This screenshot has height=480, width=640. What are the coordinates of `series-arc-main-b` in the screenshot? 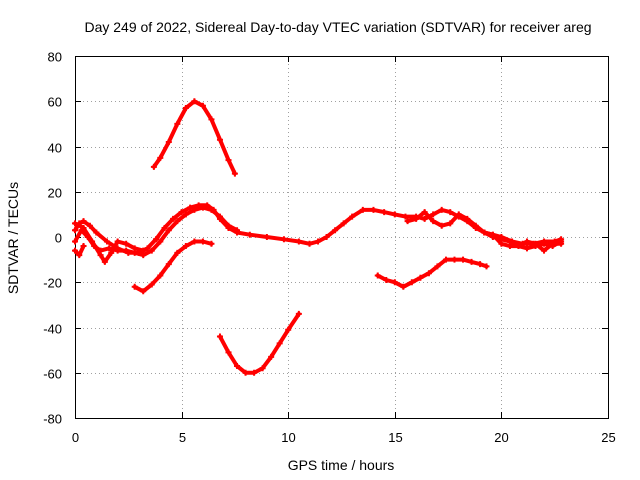 It's located at (156, 231).